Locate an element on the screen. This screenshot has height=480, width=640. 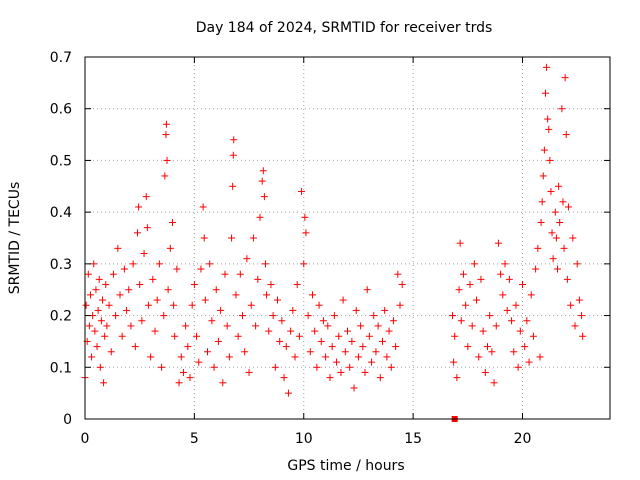
x-tick-label: 5 is located at coordinates (194, 439).